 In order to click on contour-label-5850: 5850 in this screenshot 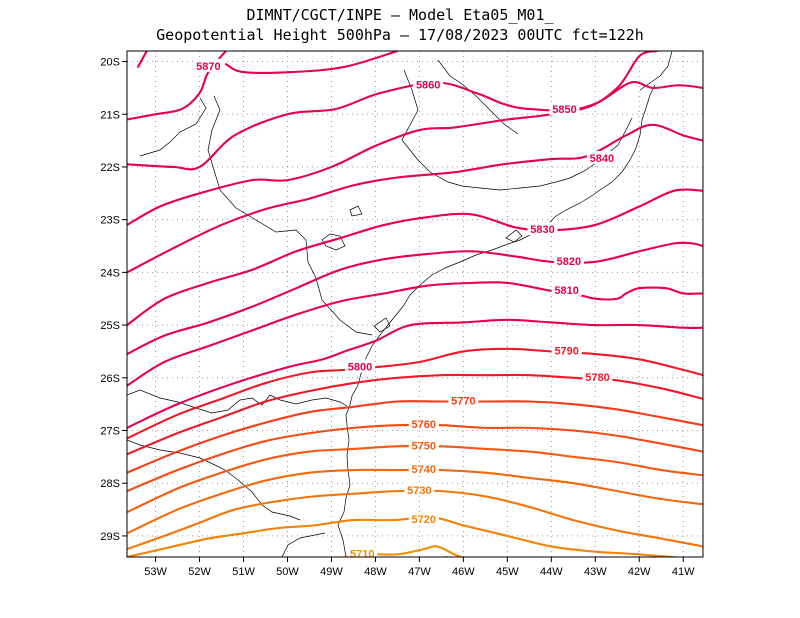, I will do `click(564, 110)`.